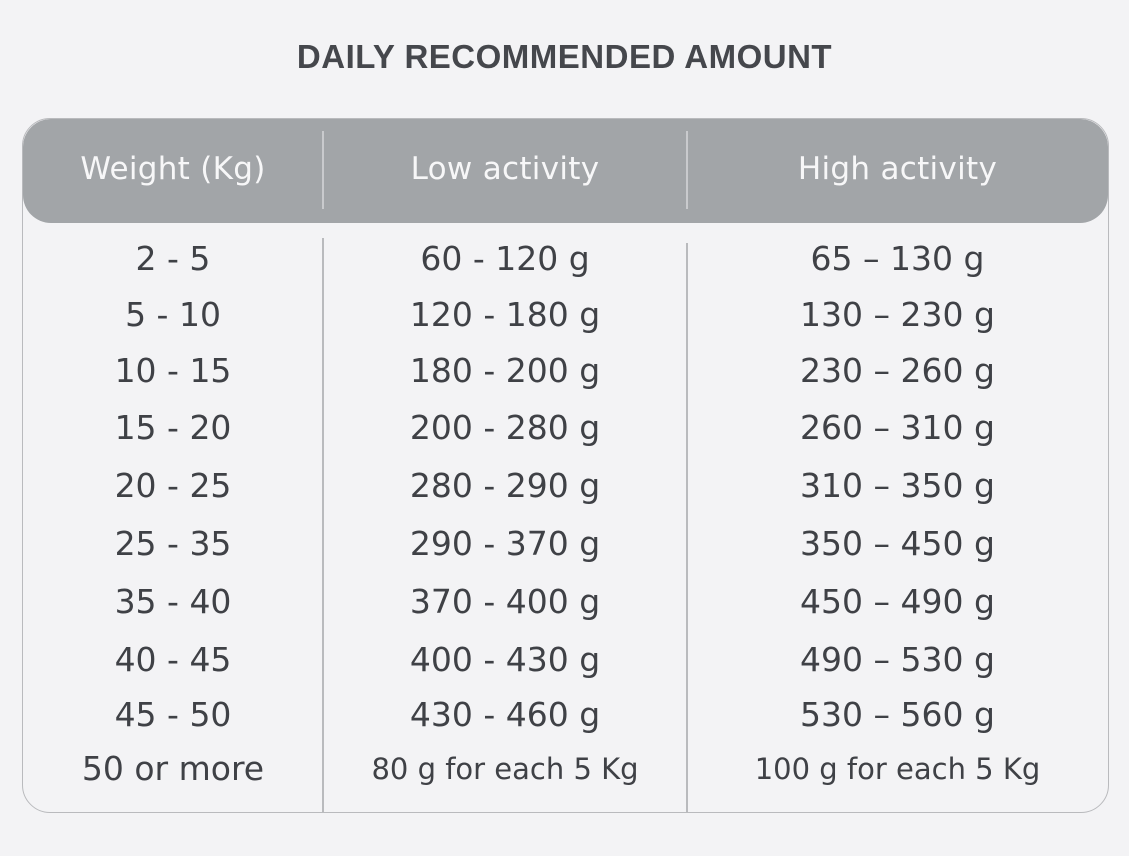  I want to click on table-header: Weight (Kg) Low activity High activity, so click(565, 171).